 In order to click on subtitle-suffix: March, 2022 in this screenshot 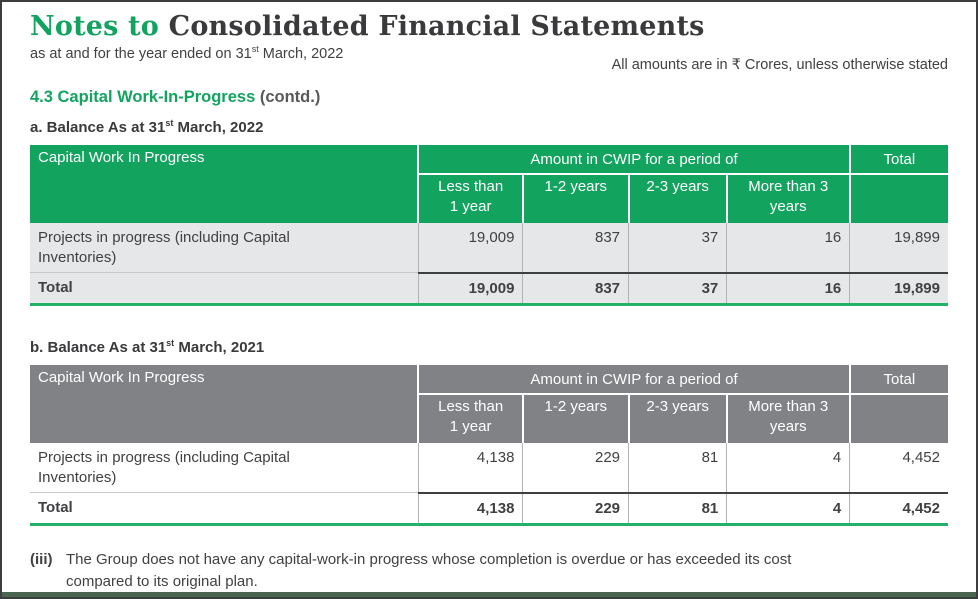, I will do `click(301, 54)`.